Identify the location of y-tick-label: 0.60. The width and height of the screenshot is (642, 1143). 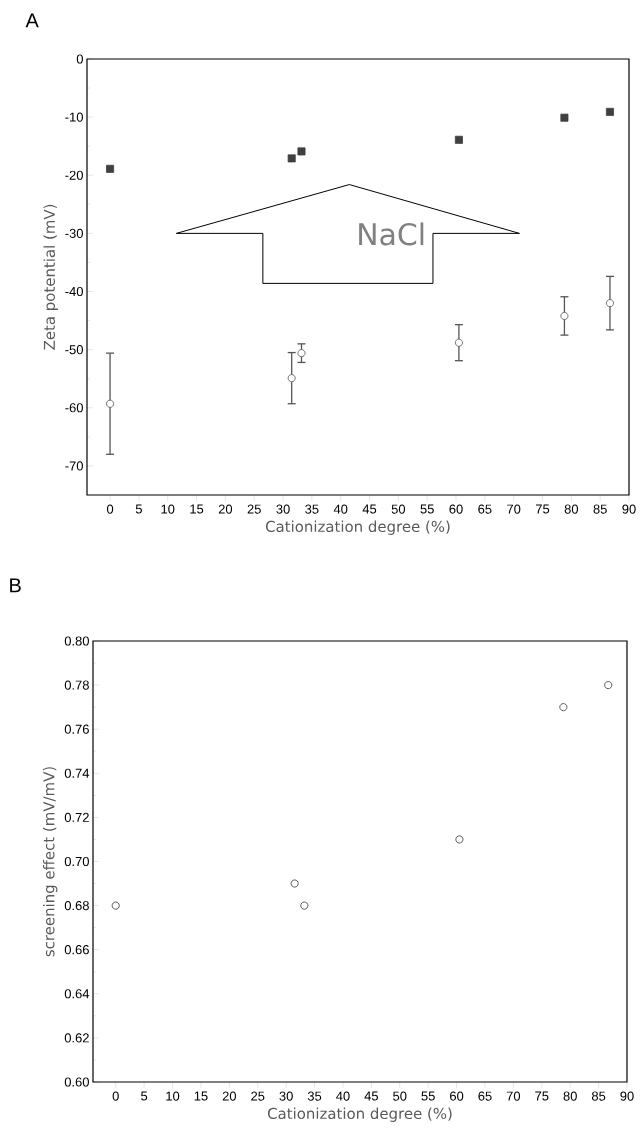
(76, 1082).